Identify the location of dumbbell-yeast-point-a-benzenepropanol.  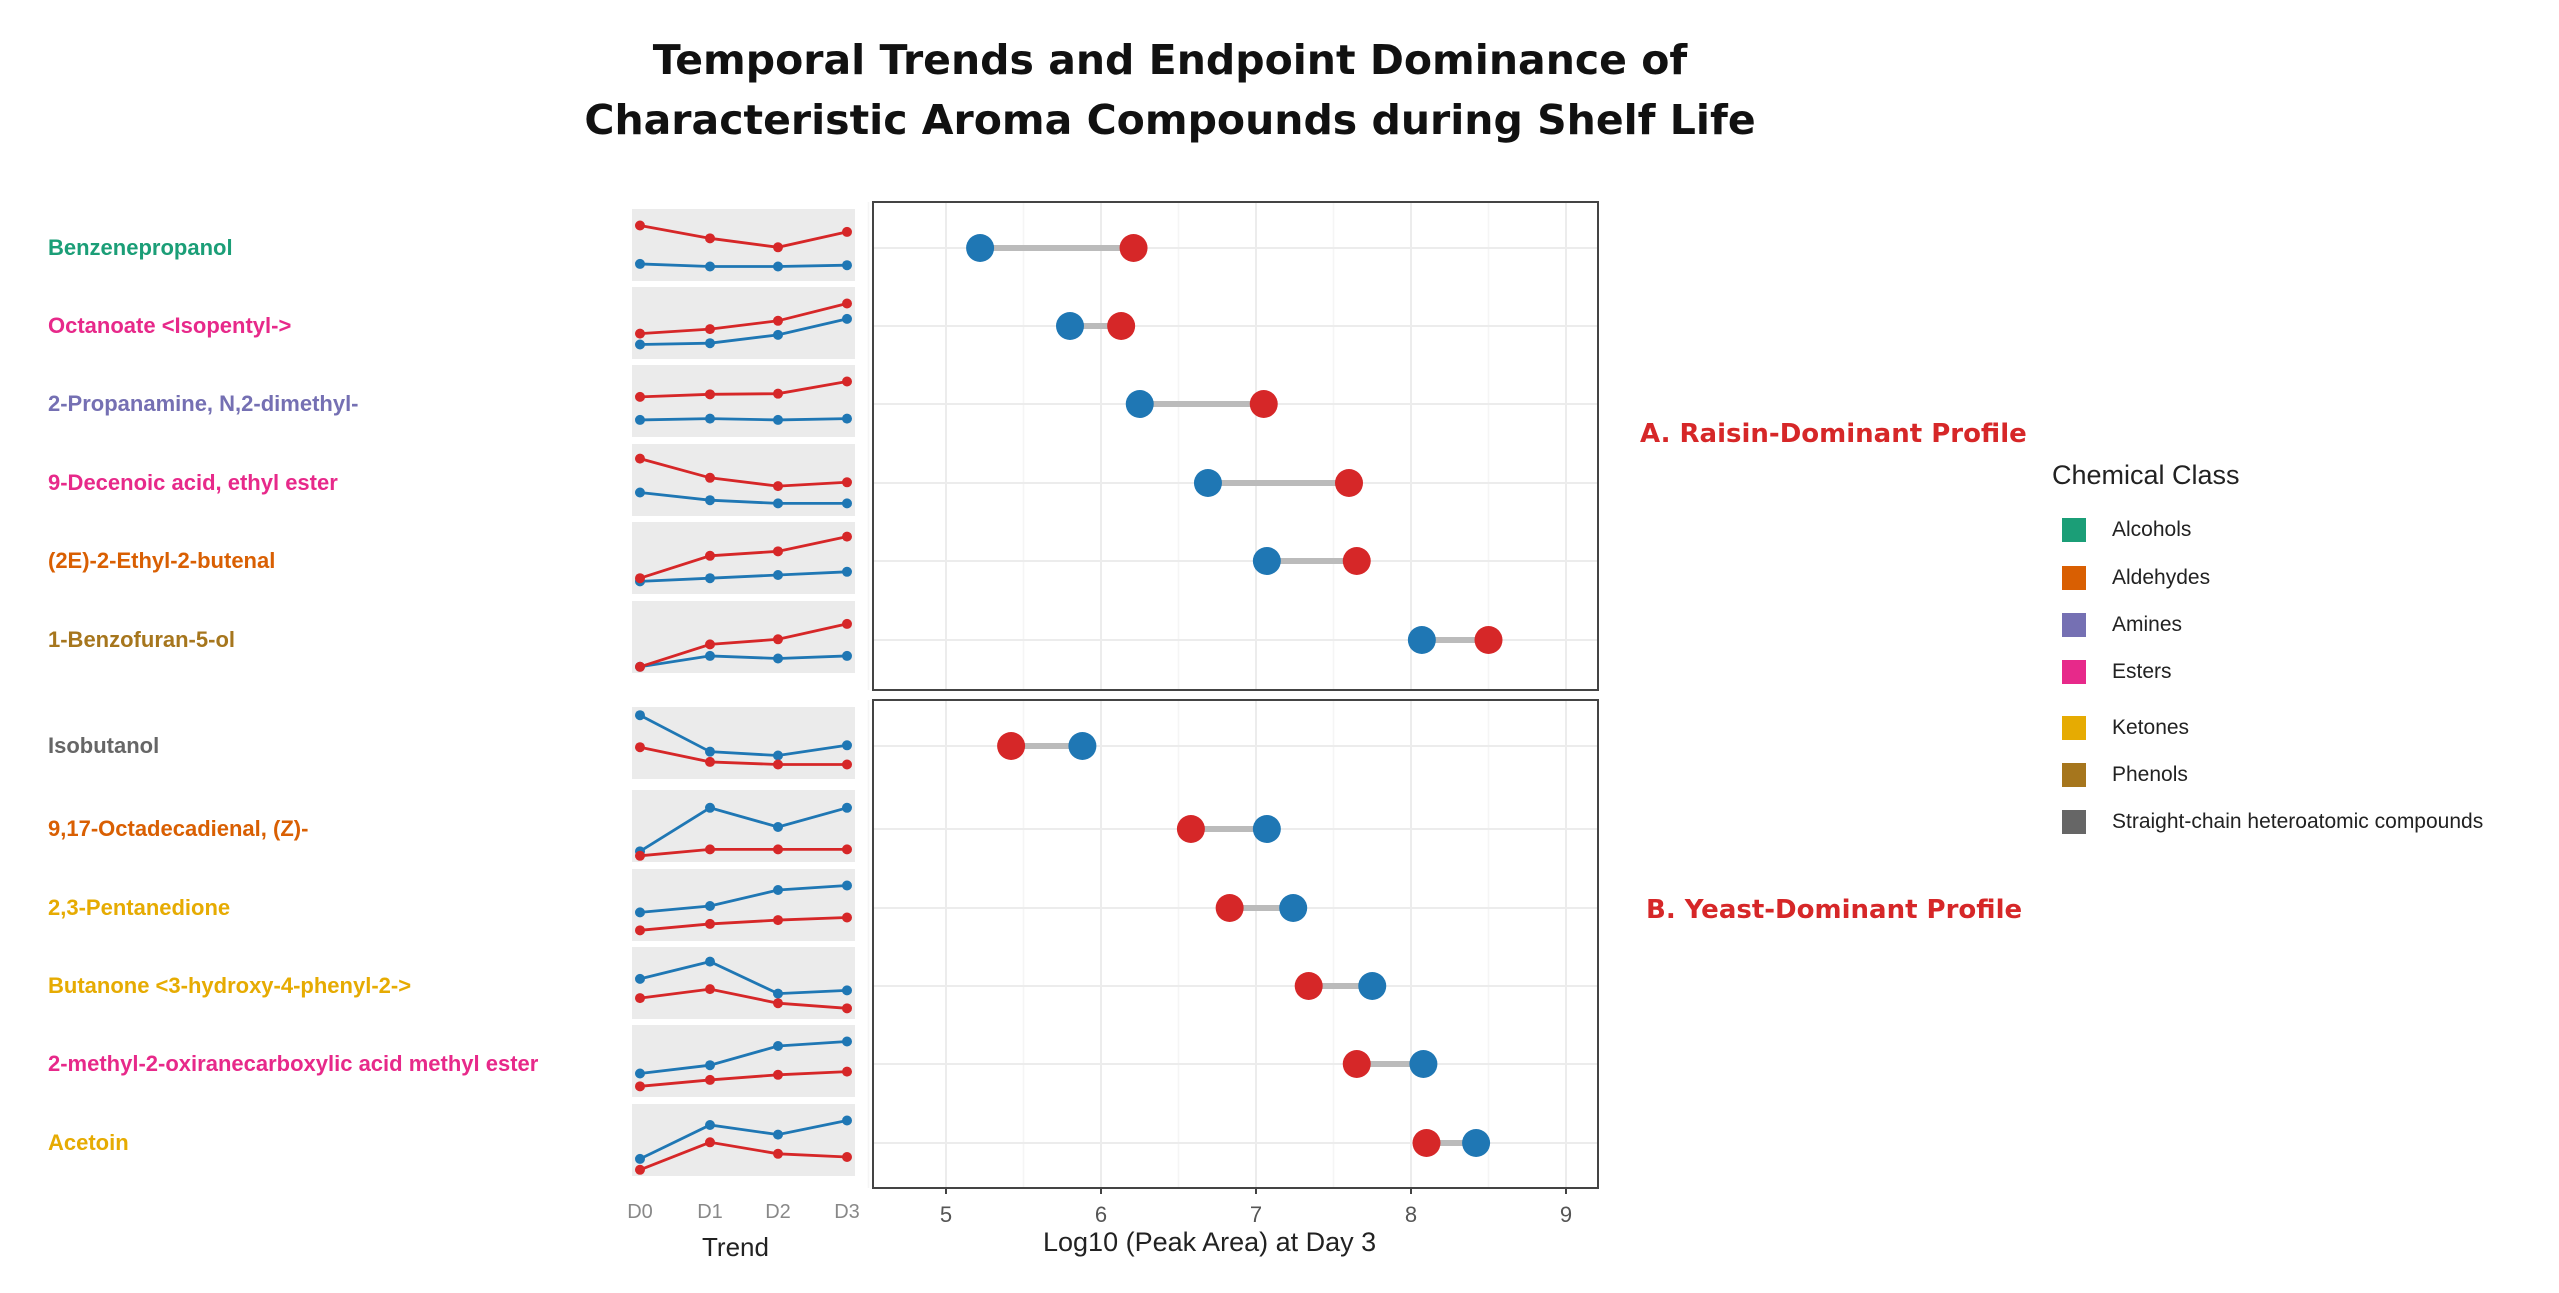
(980, 248).